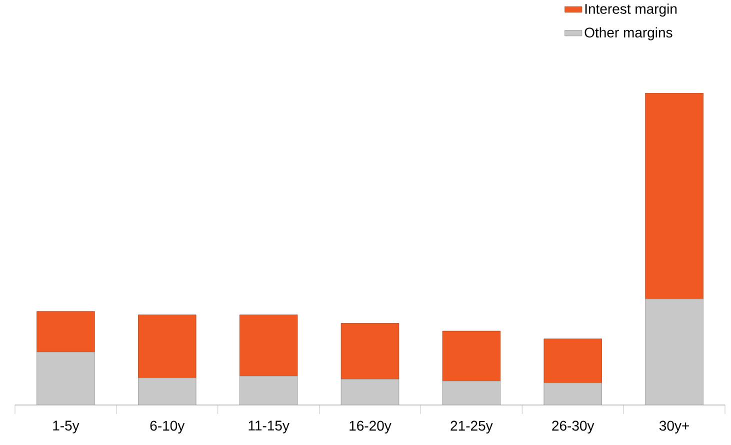 The width and height of the screenshot is (731, 445). I want to click on x-tick-label: 30y+, so click(674, 427).